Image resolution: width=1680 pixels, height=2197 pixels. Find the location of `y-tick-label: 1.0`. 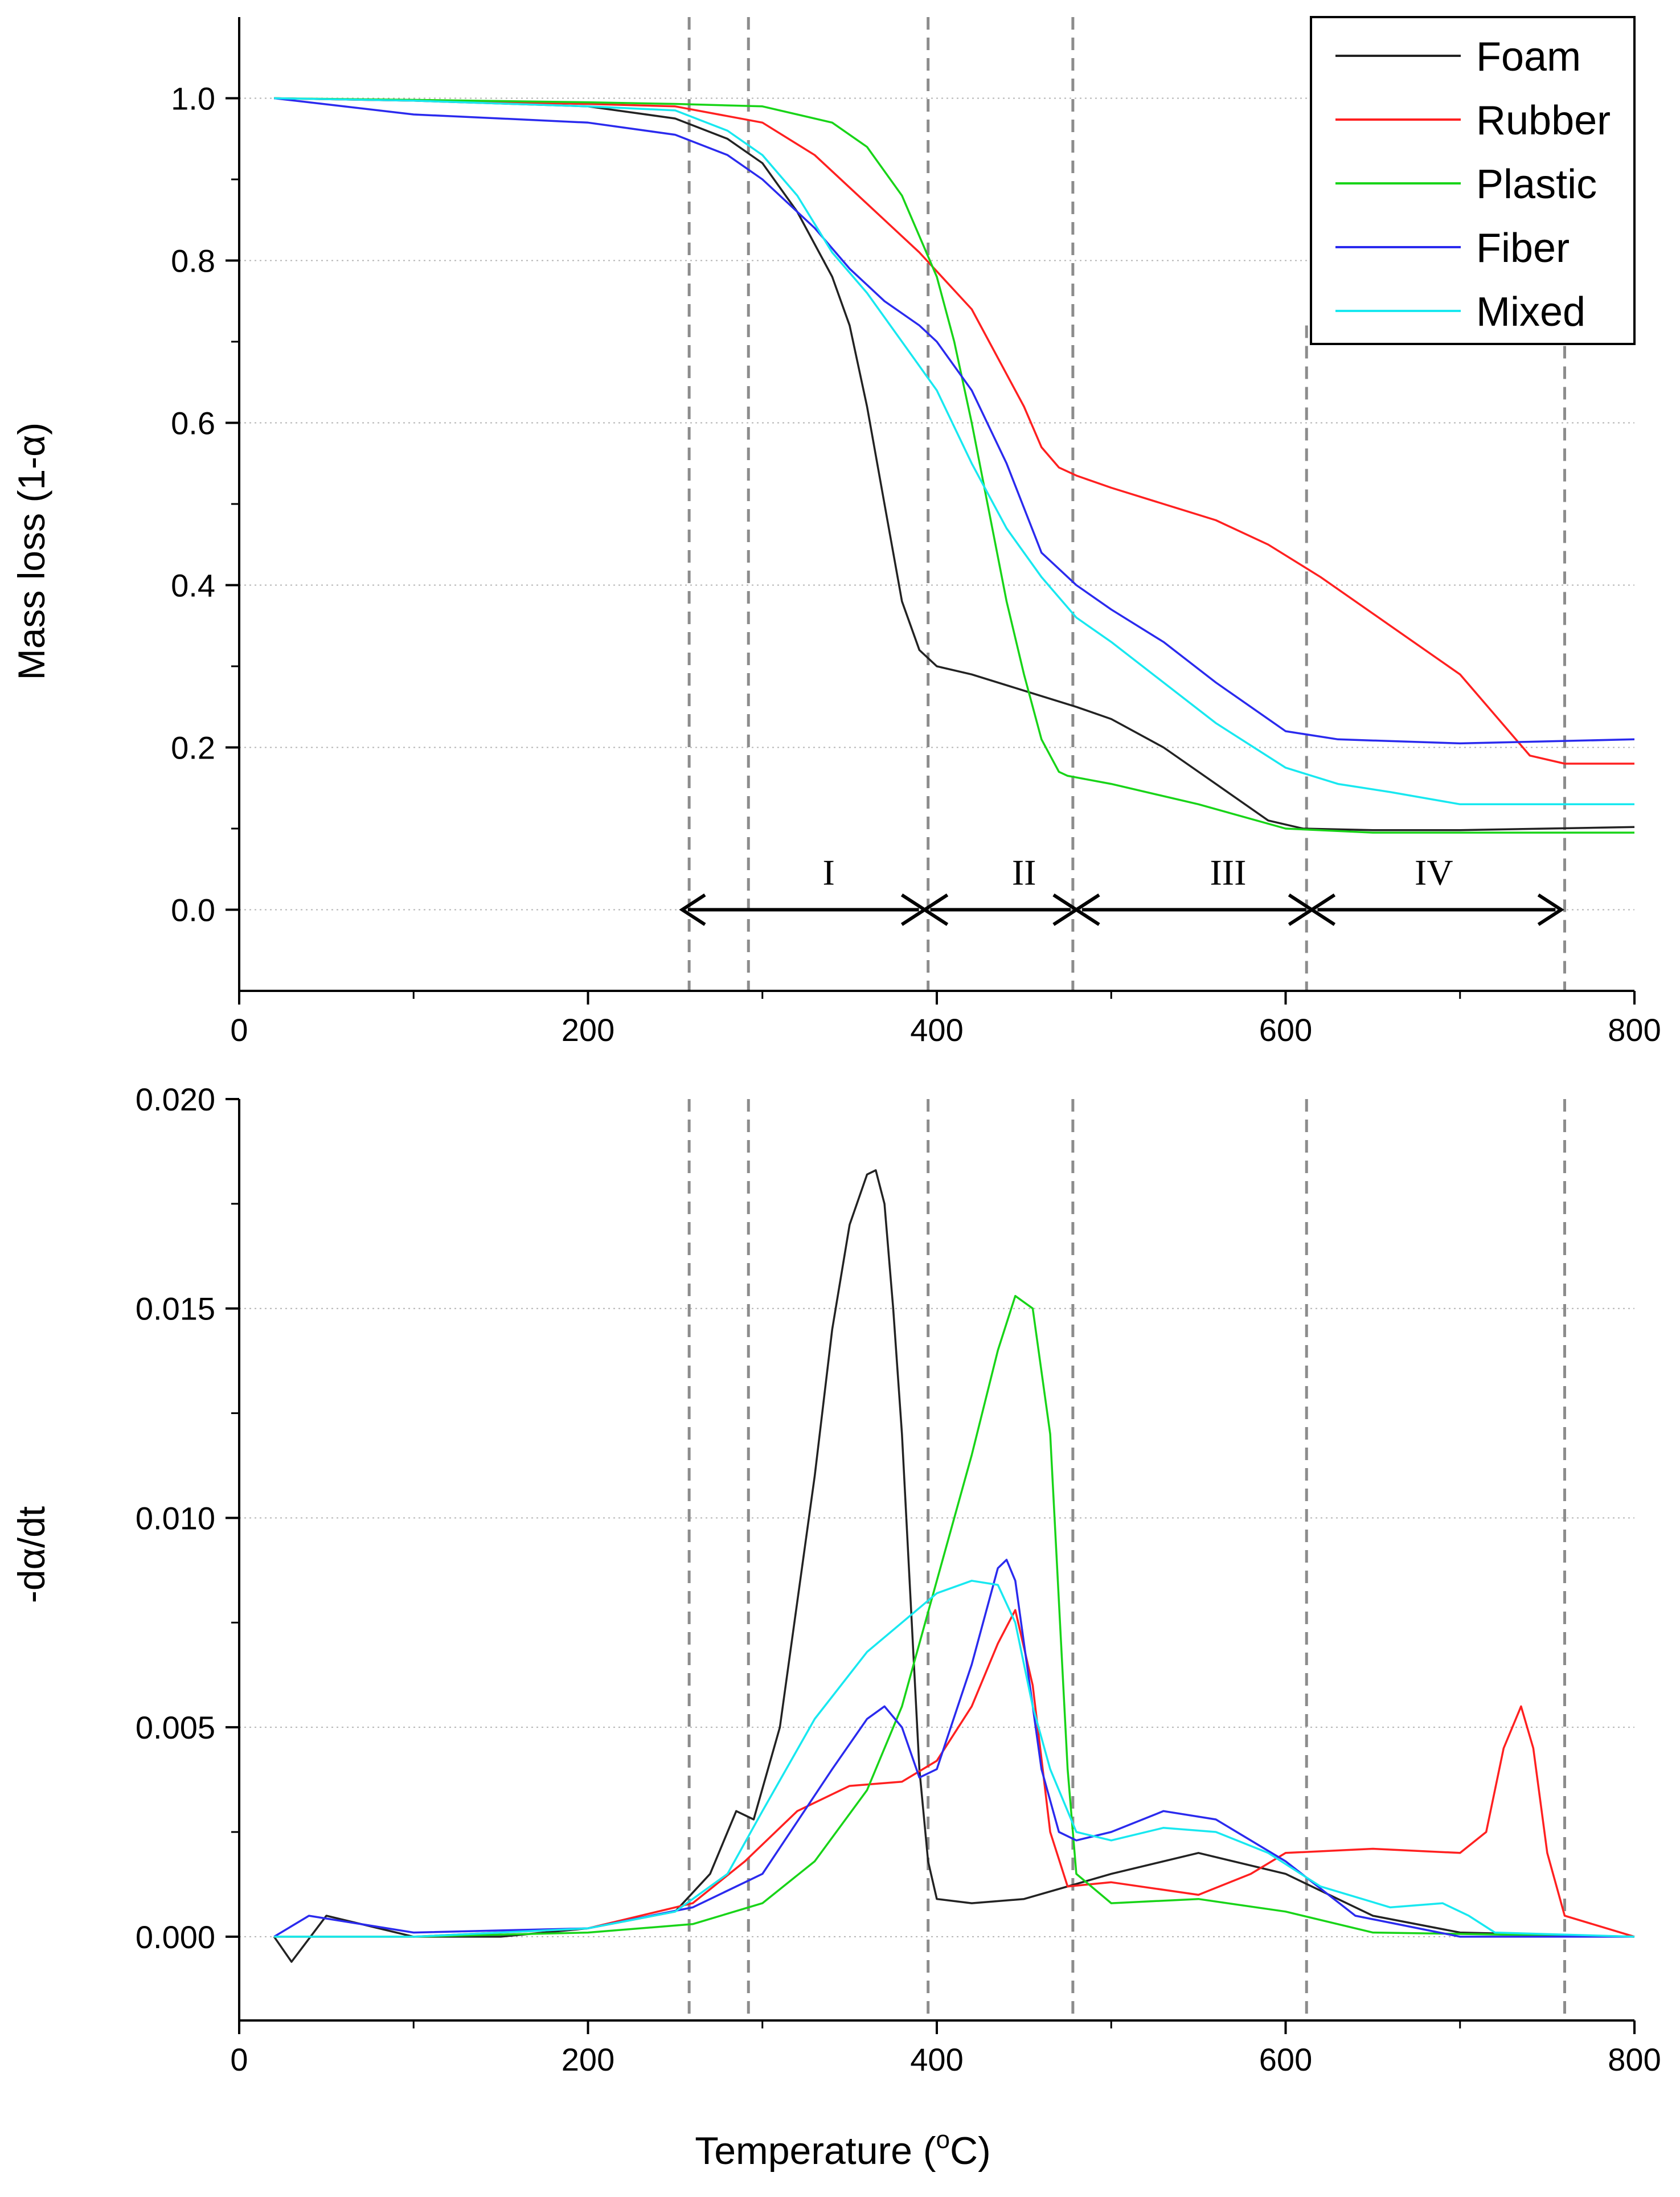

y-tick-label: 1.0 is located at coordinates (193, 99).